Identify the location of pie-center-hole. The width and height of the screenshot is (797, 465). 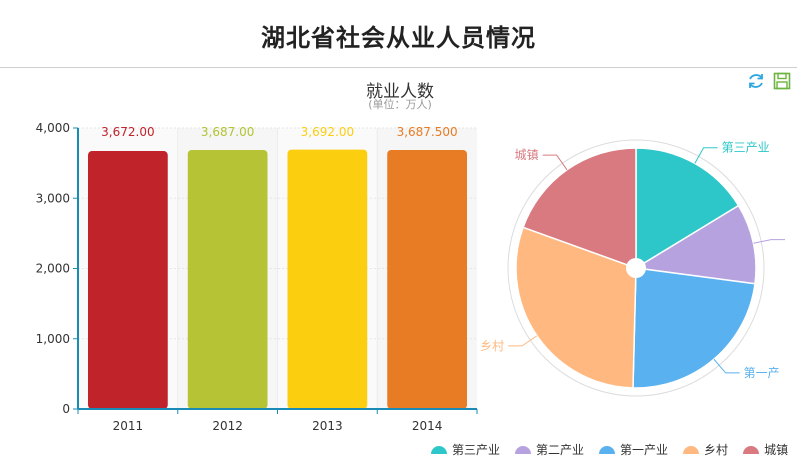
(636, 268).